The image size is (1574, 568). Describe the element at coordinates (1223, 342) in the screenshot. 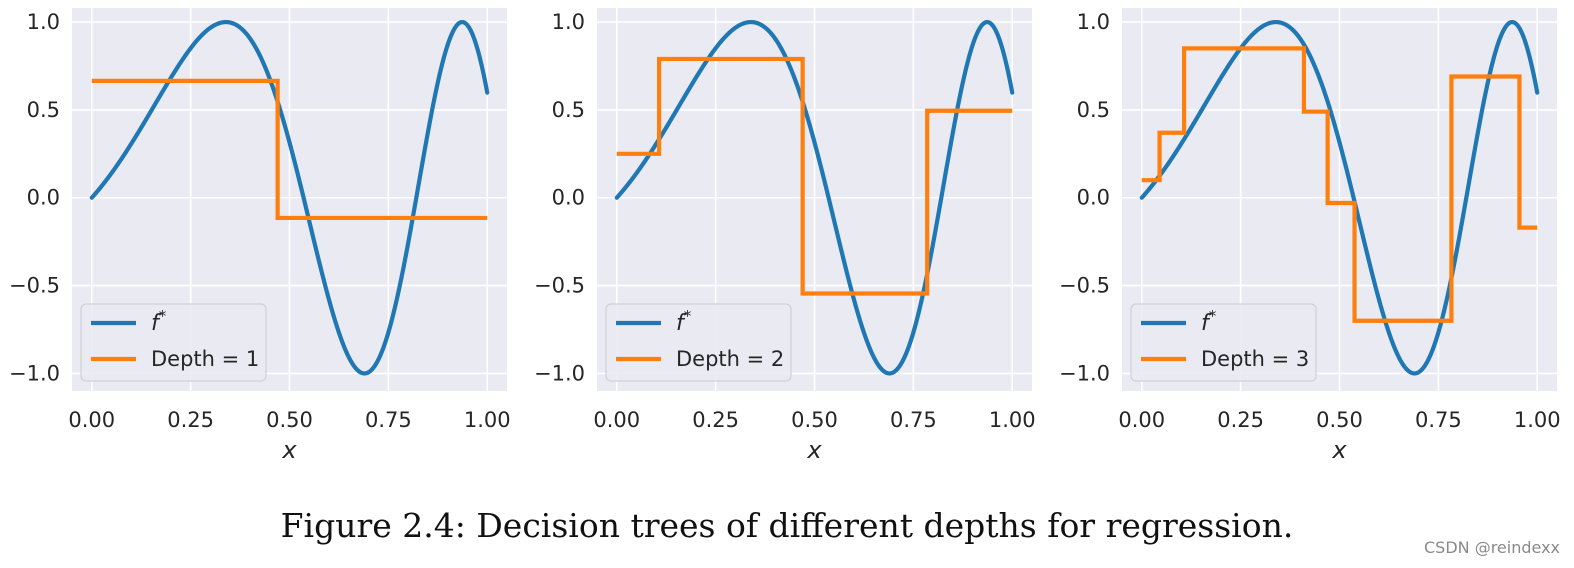

I see `legend: f* Depth = 3` at that location.